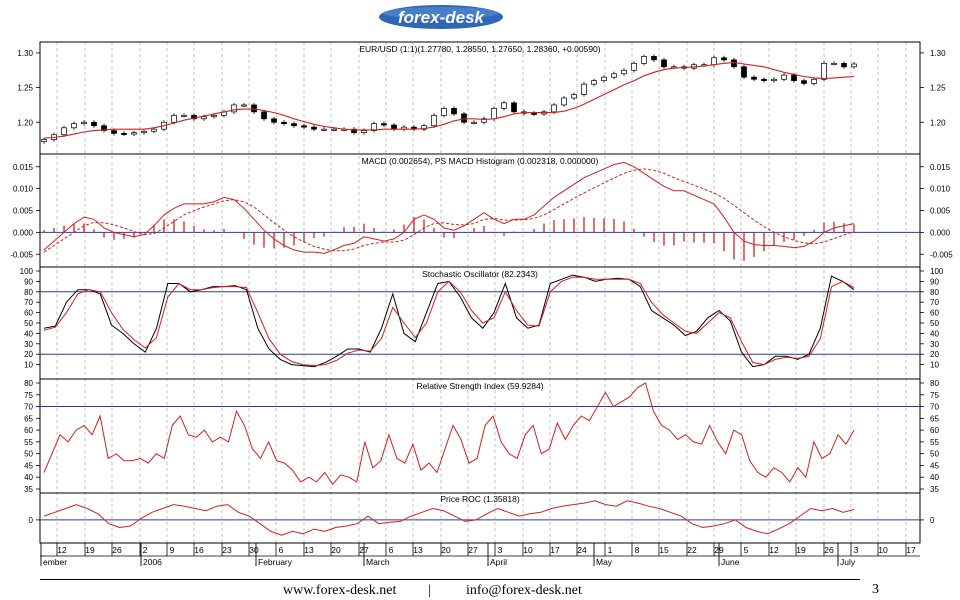  Describe the element at coordinates (934, 302) in the screenshot. I see `stochastic-y-tick-label-right: 70` at that location.